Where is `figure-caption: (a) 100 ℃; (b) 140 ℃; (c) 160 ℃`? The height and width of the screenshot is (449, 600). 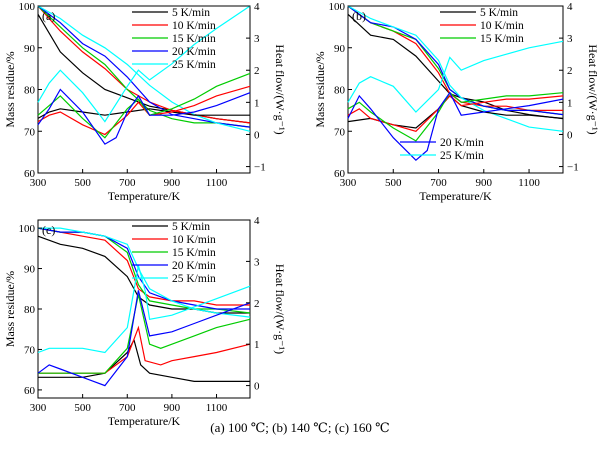 figure-caption: (a) 100 ℃; (b) 140 ℃; (c) 160 ℃ is located at coordinates (300, 428).